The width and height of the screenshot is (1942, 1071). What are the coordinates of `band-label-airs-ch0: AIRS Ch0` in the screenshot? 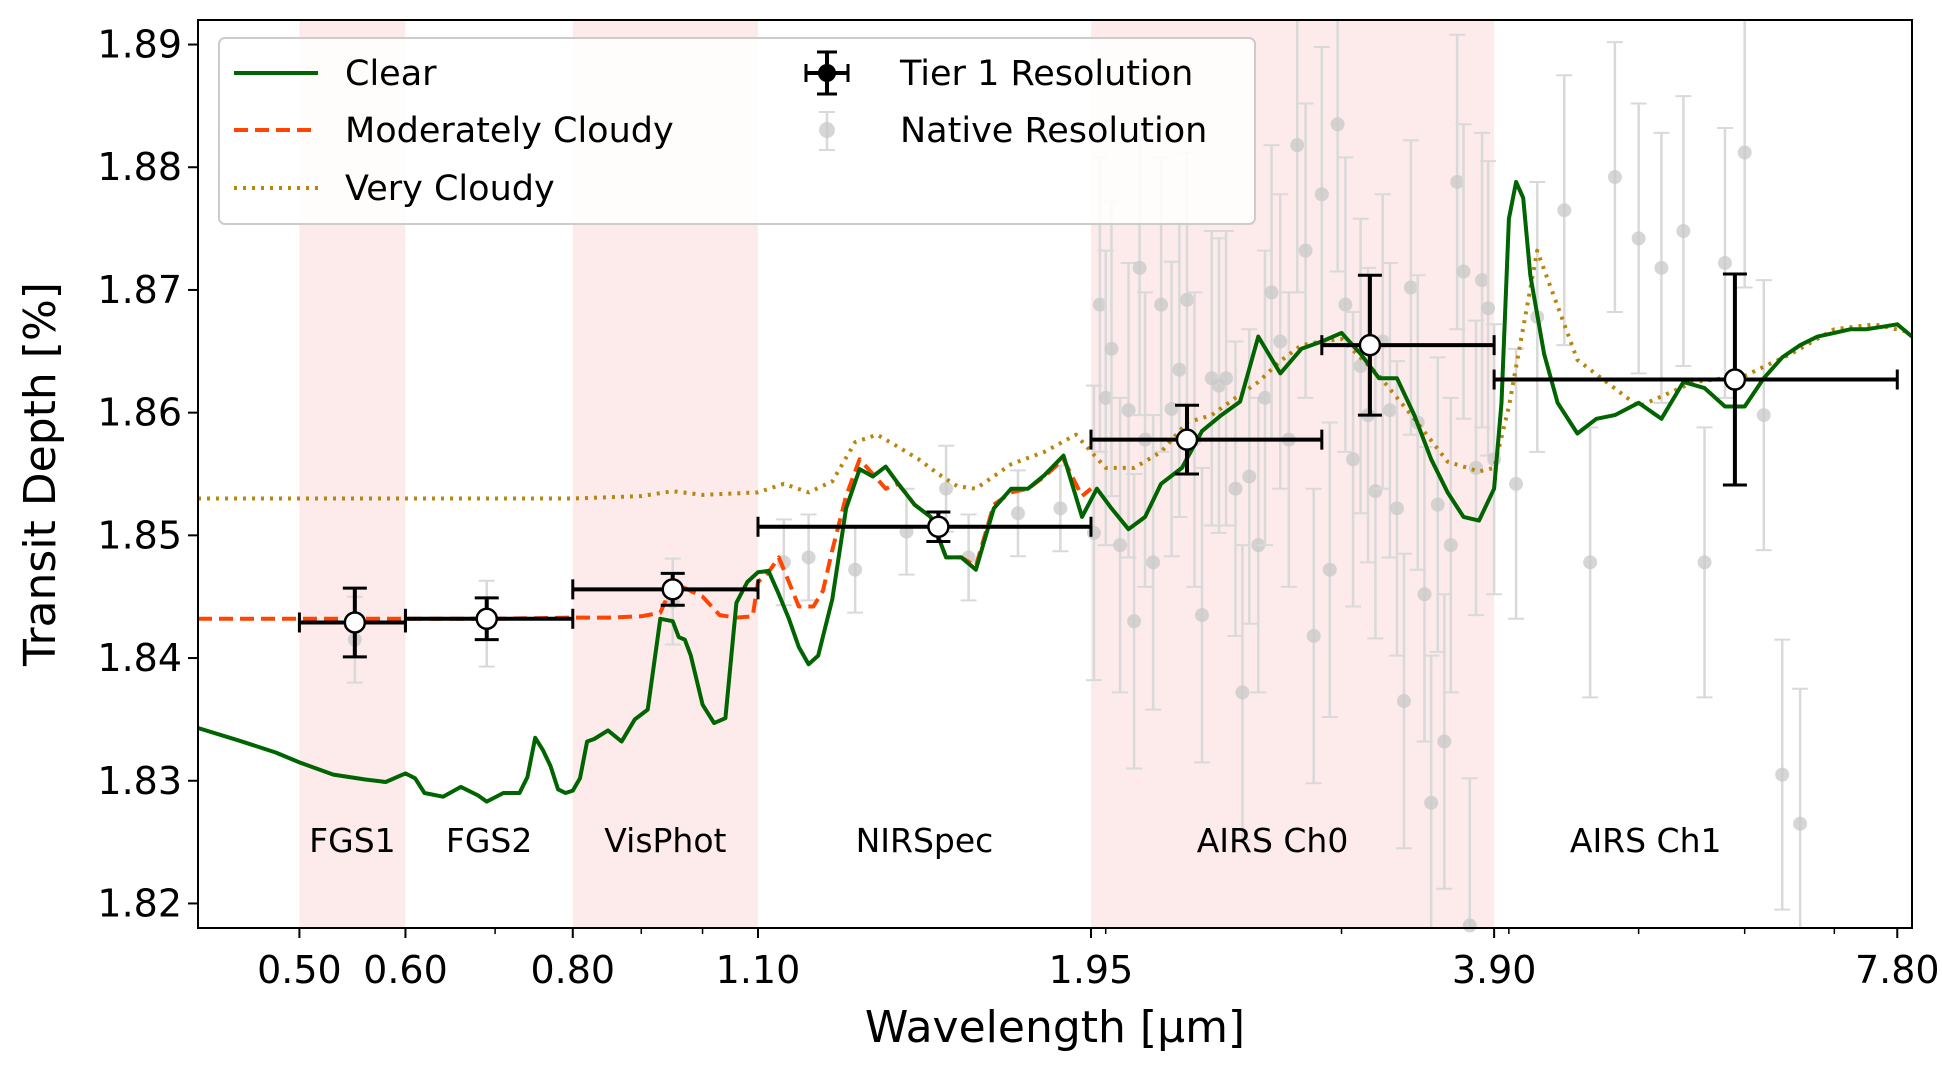 It's located at (1273, 840).